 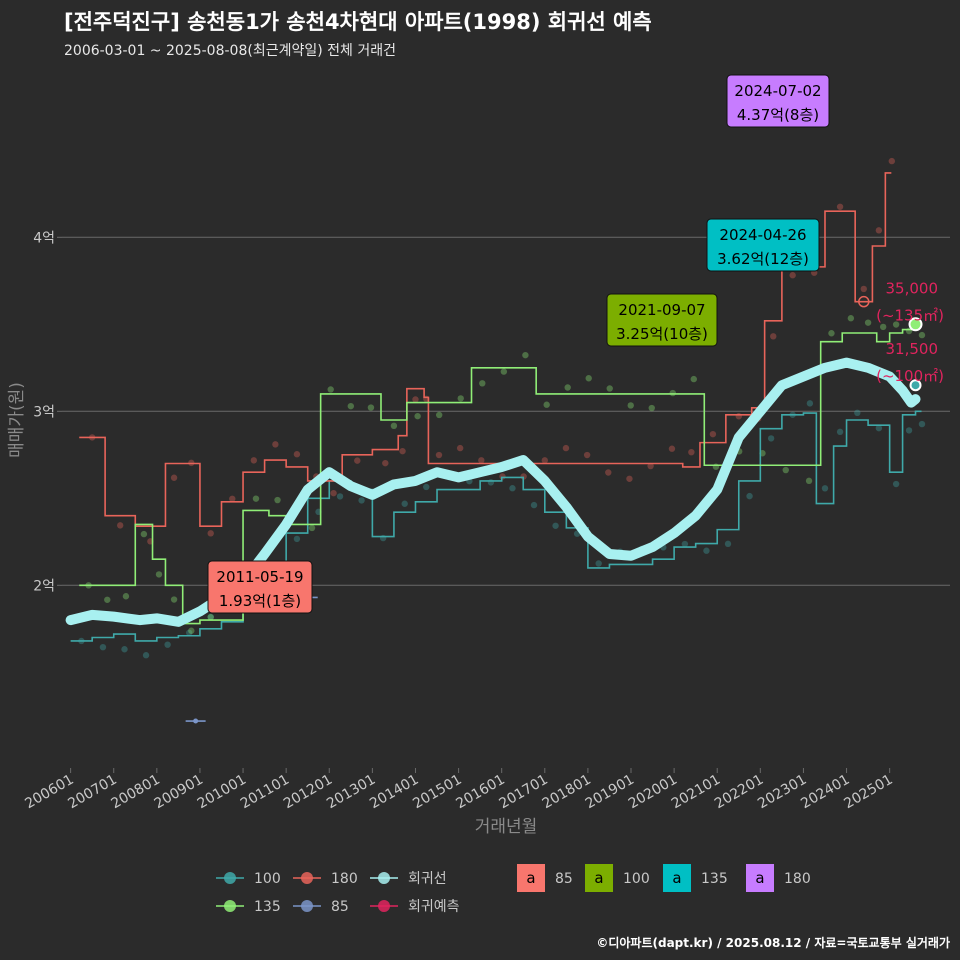 What do you see at coordinates (394, 792) in the screenshot?
I see `x-tick-label: 201401` at bounding box center [394, 792].